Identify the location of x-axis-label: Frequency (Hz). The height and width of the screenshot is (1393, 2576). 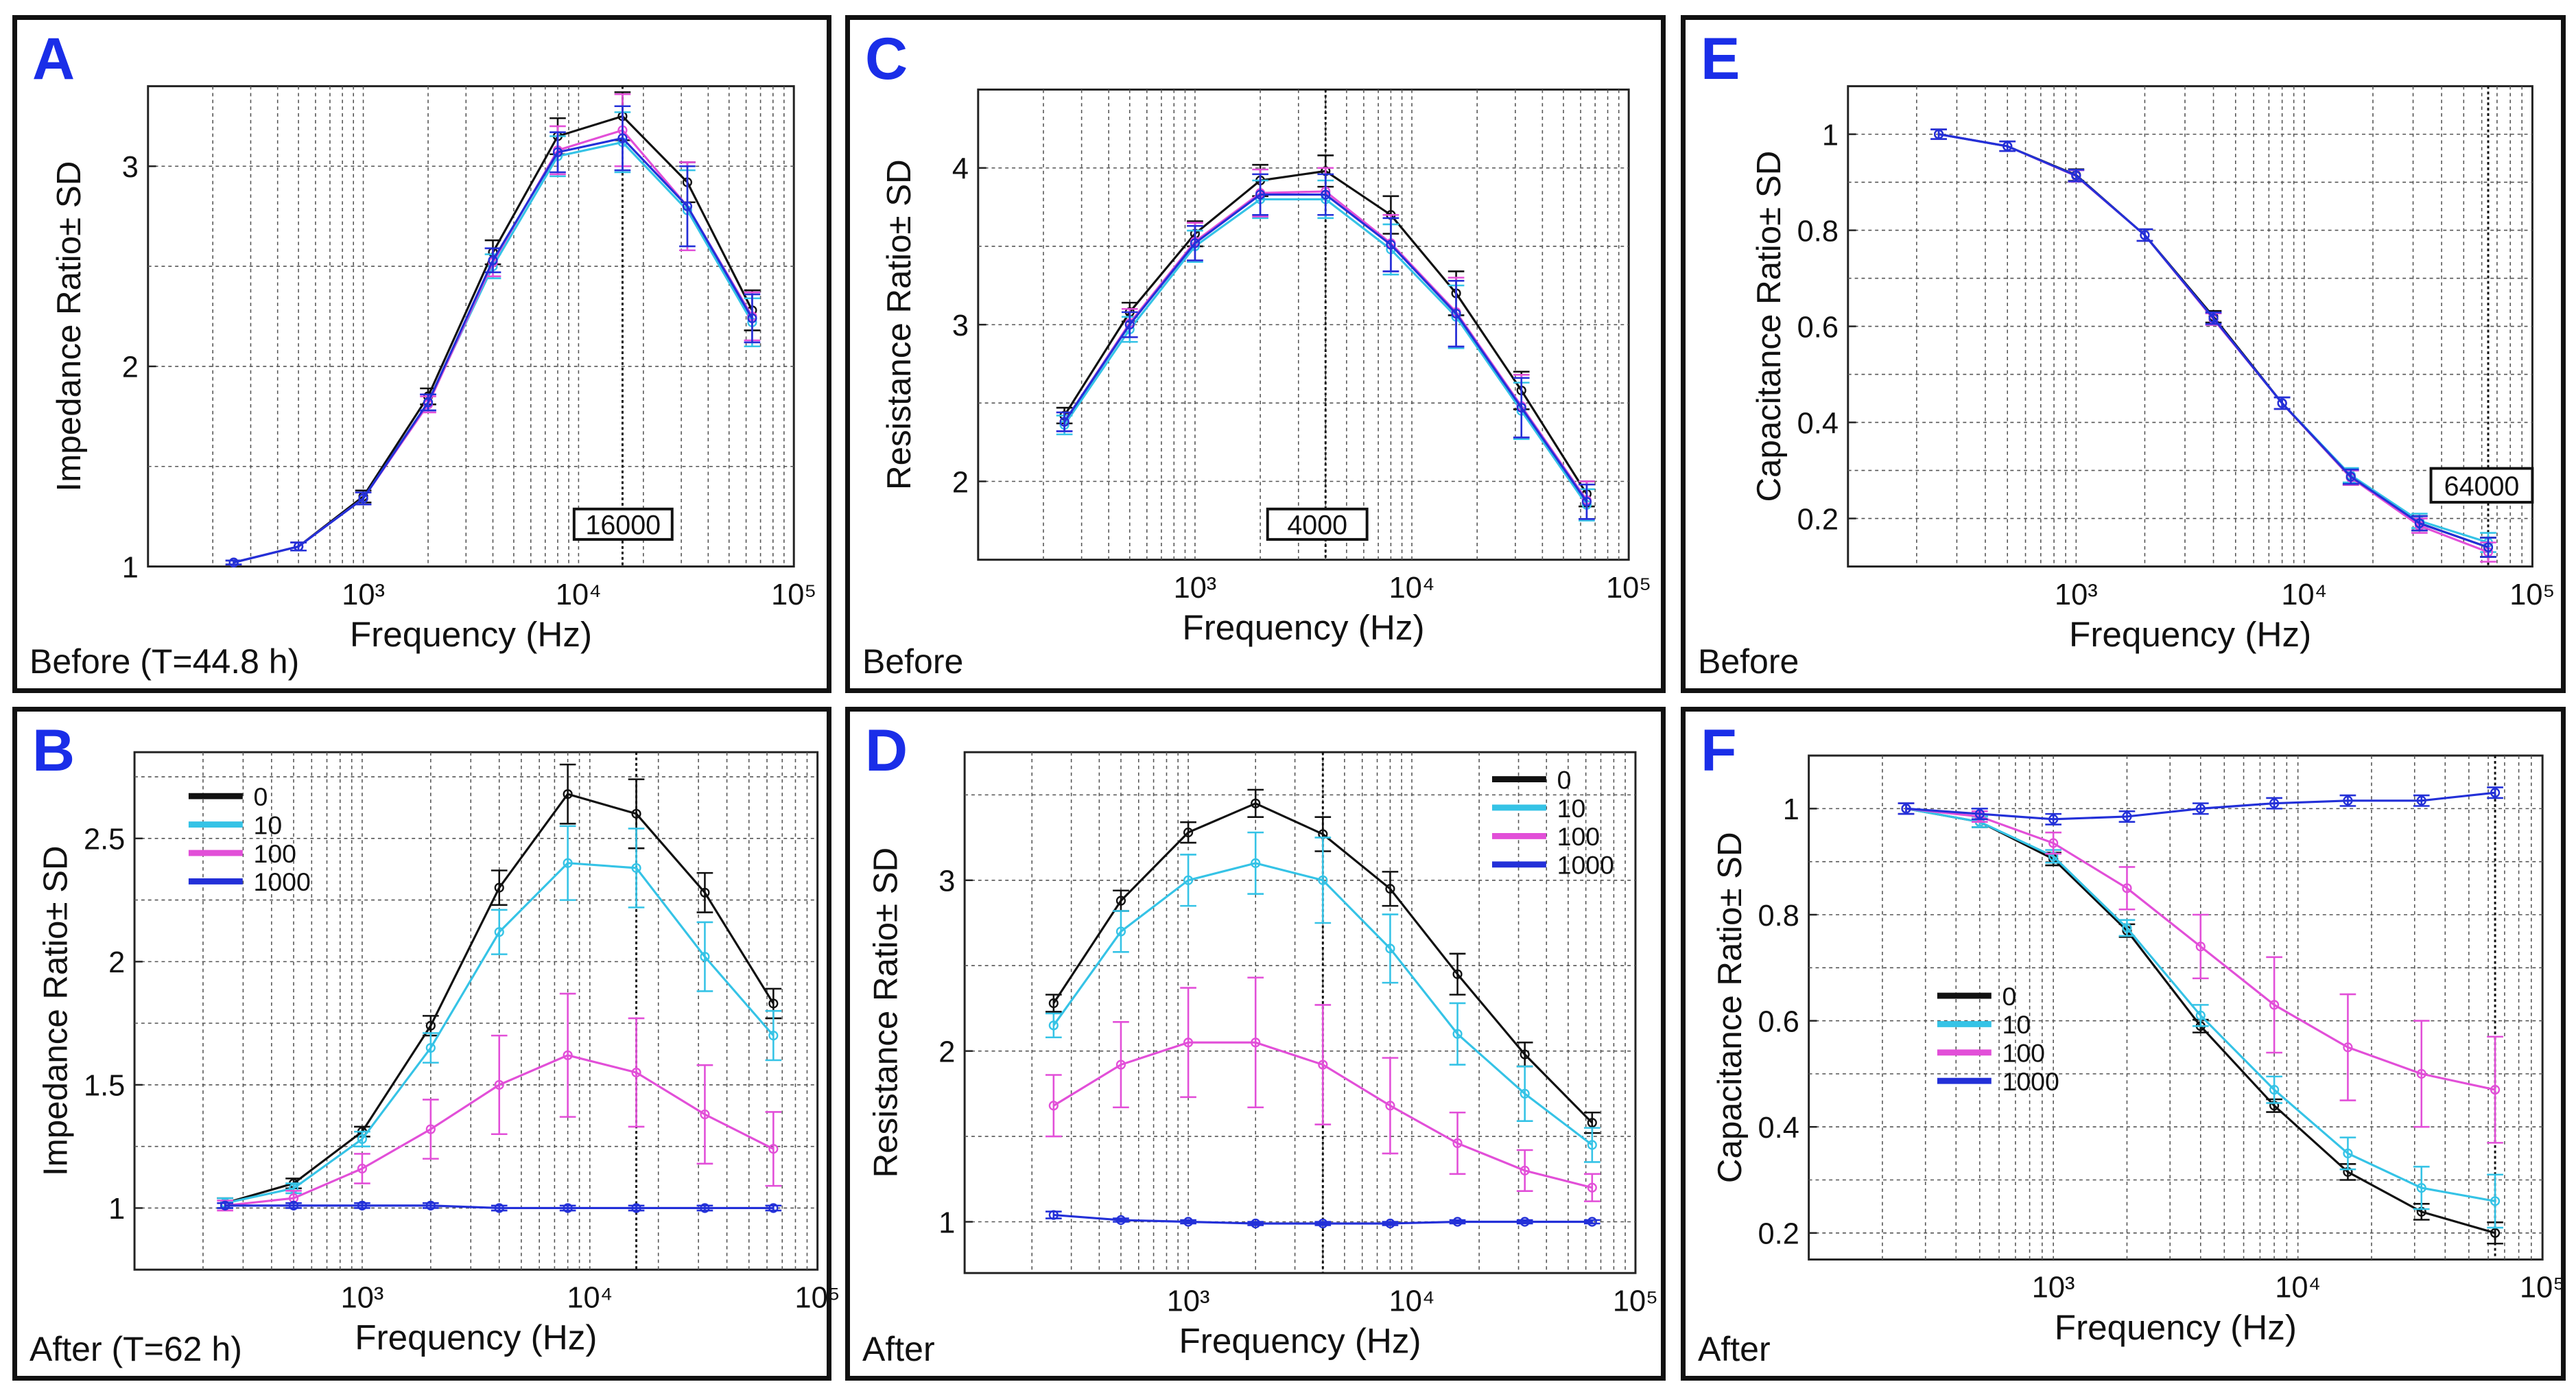
(1300, 1340).